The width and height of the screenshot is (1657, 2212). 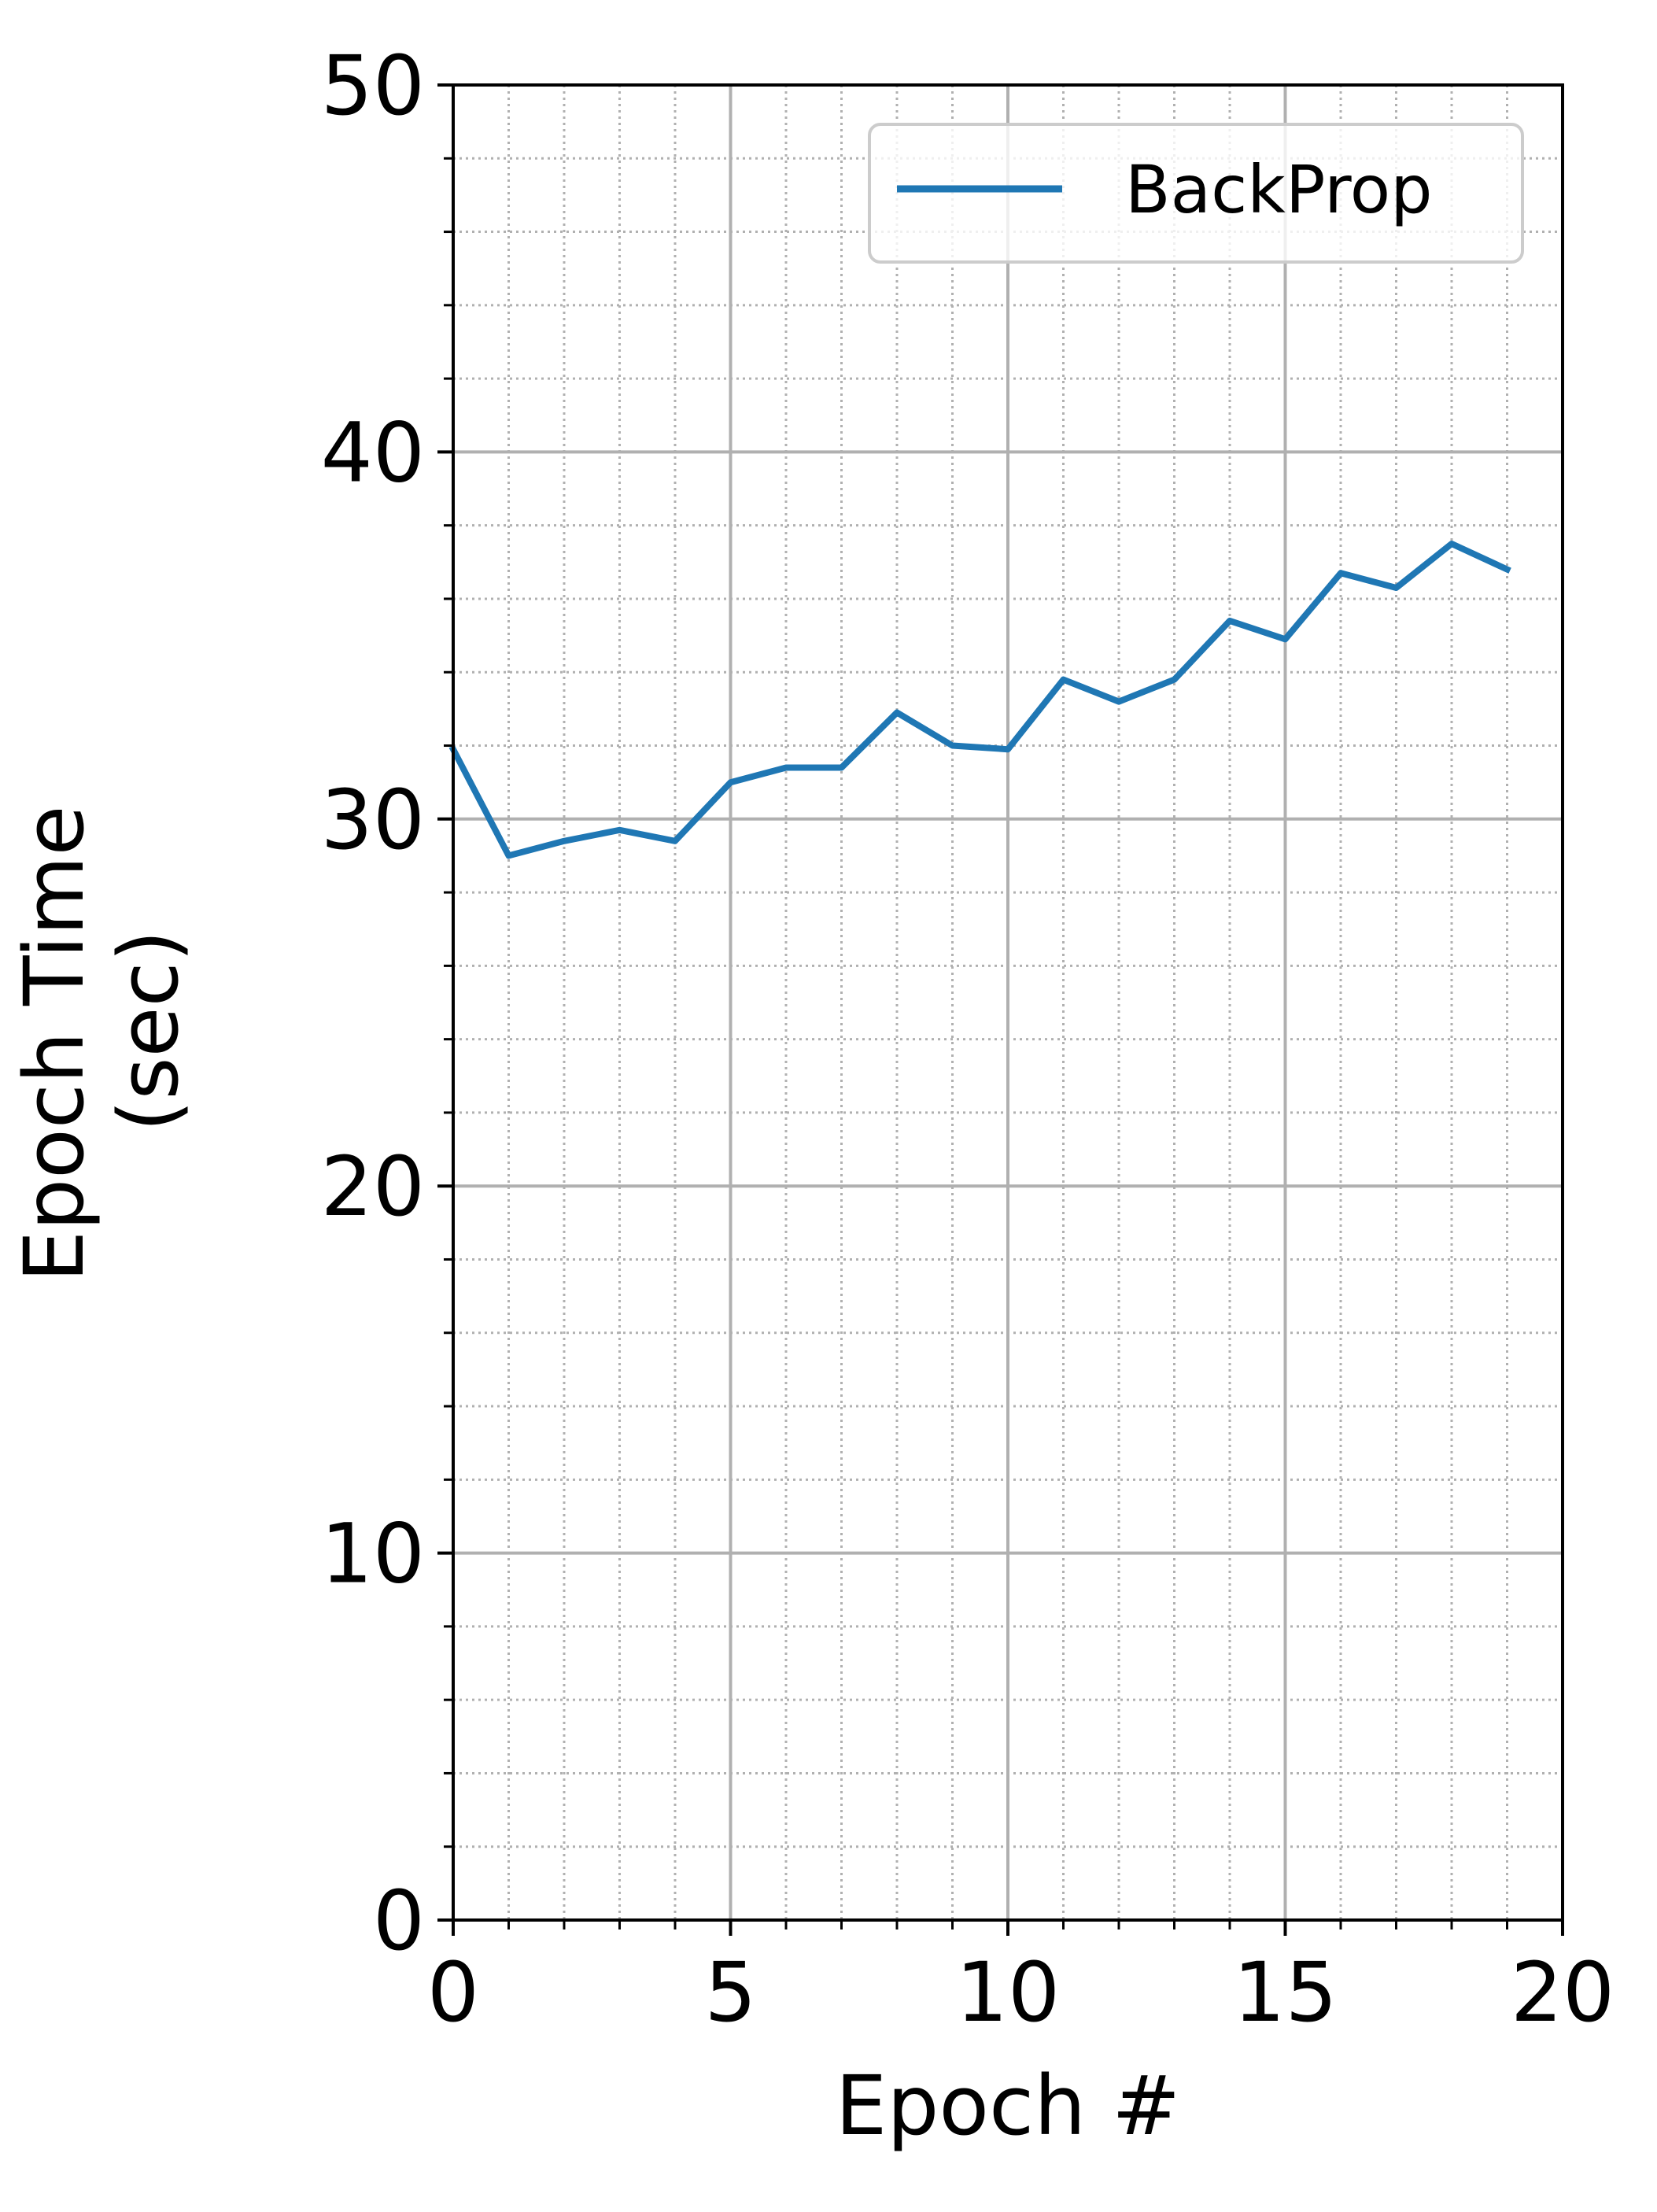 I want to click on series-layer, so click(x=980, y=700).